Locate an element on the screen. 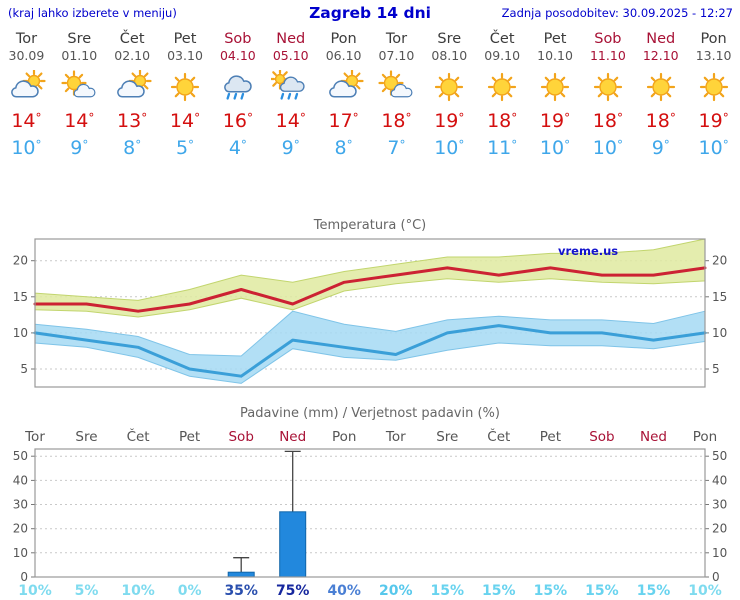  svg-text: Tor is located at coordinates (395, 437).